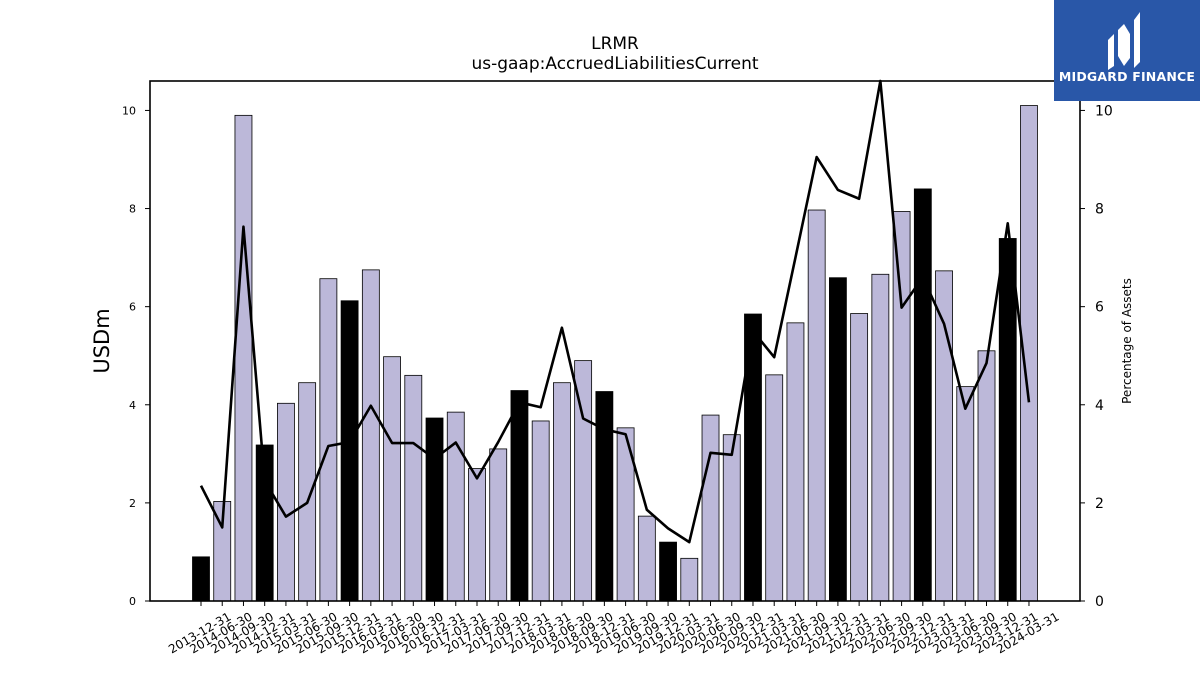 The width and height of the screenshot is (1200, 675). I want to click on y2-tick-label: 8, so click(1099, 210).